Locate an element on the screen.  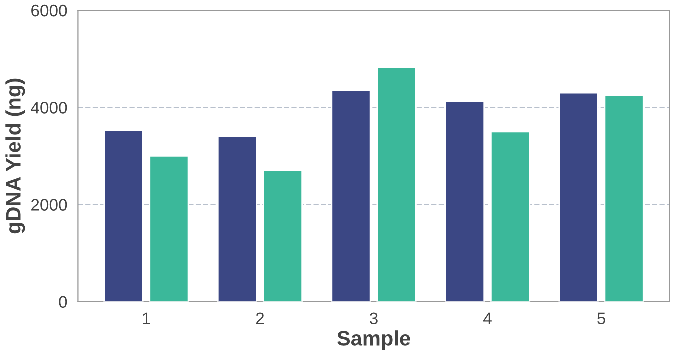
y-tick-label: 6000 is located at coordinates (50, 10).